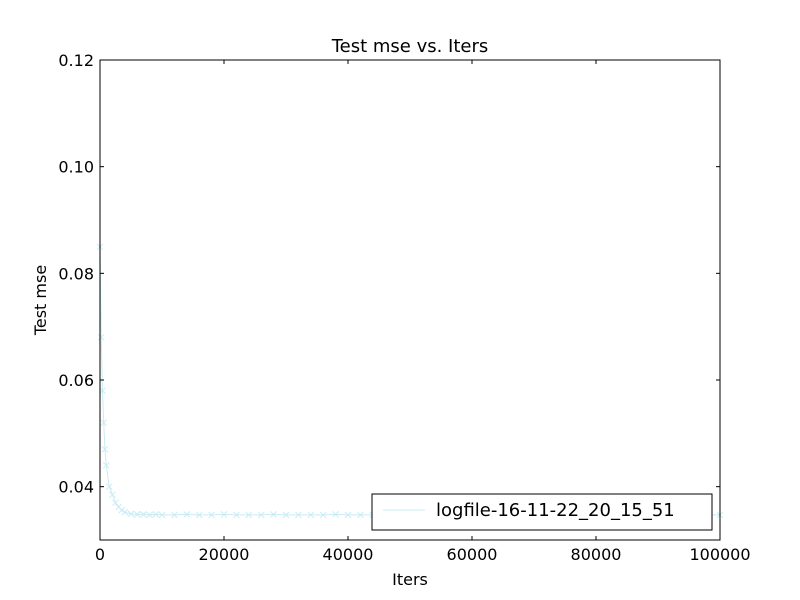 The image size is (800, 600). I want to click on y-tick-label: 0.12, so click(76, 60).